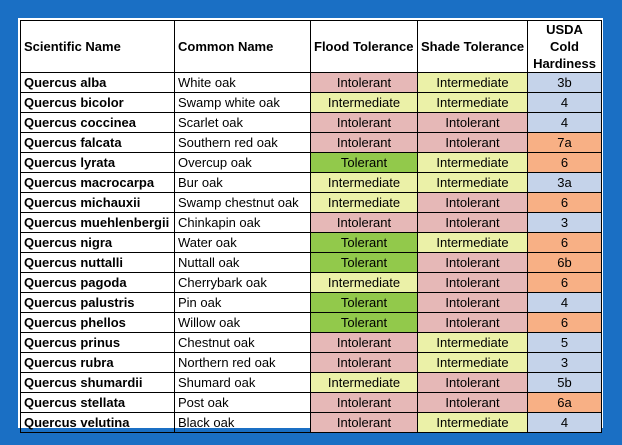  I want to click on common-name-cell: Chinkapin oak, so click(242, 222).